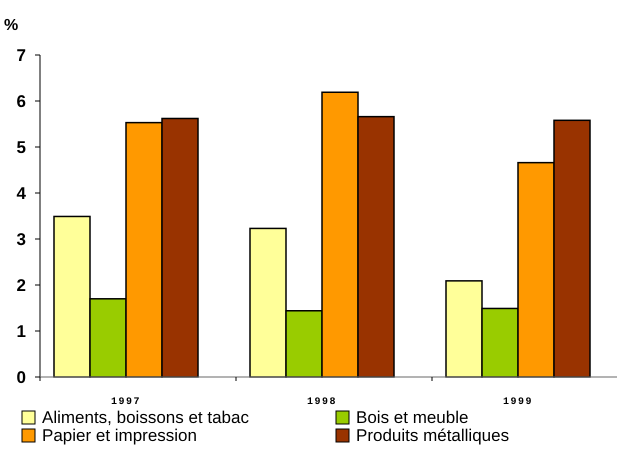 The width and height of the screenshot is (618, 455). What do you see at coordinates (518, 402) in the screenshot?
I see `x-tick-label: 1999` at bounding box center [518, 402].